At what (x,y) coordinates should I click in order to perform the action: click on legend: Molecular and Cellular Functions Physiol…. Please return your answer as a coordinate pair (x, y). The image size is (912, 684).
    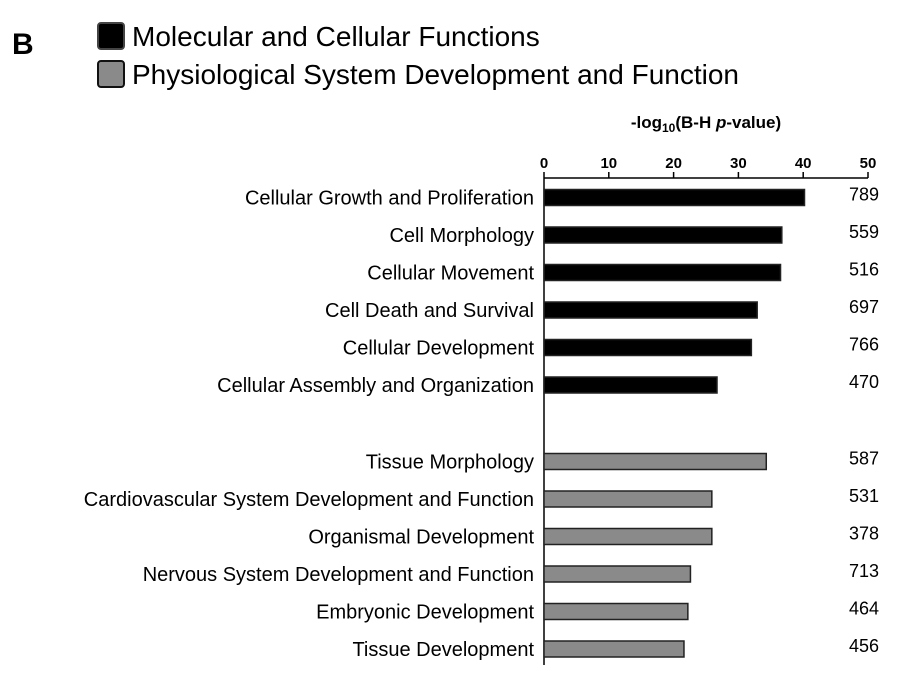
    Looking at the image, I should click on (418, 55).